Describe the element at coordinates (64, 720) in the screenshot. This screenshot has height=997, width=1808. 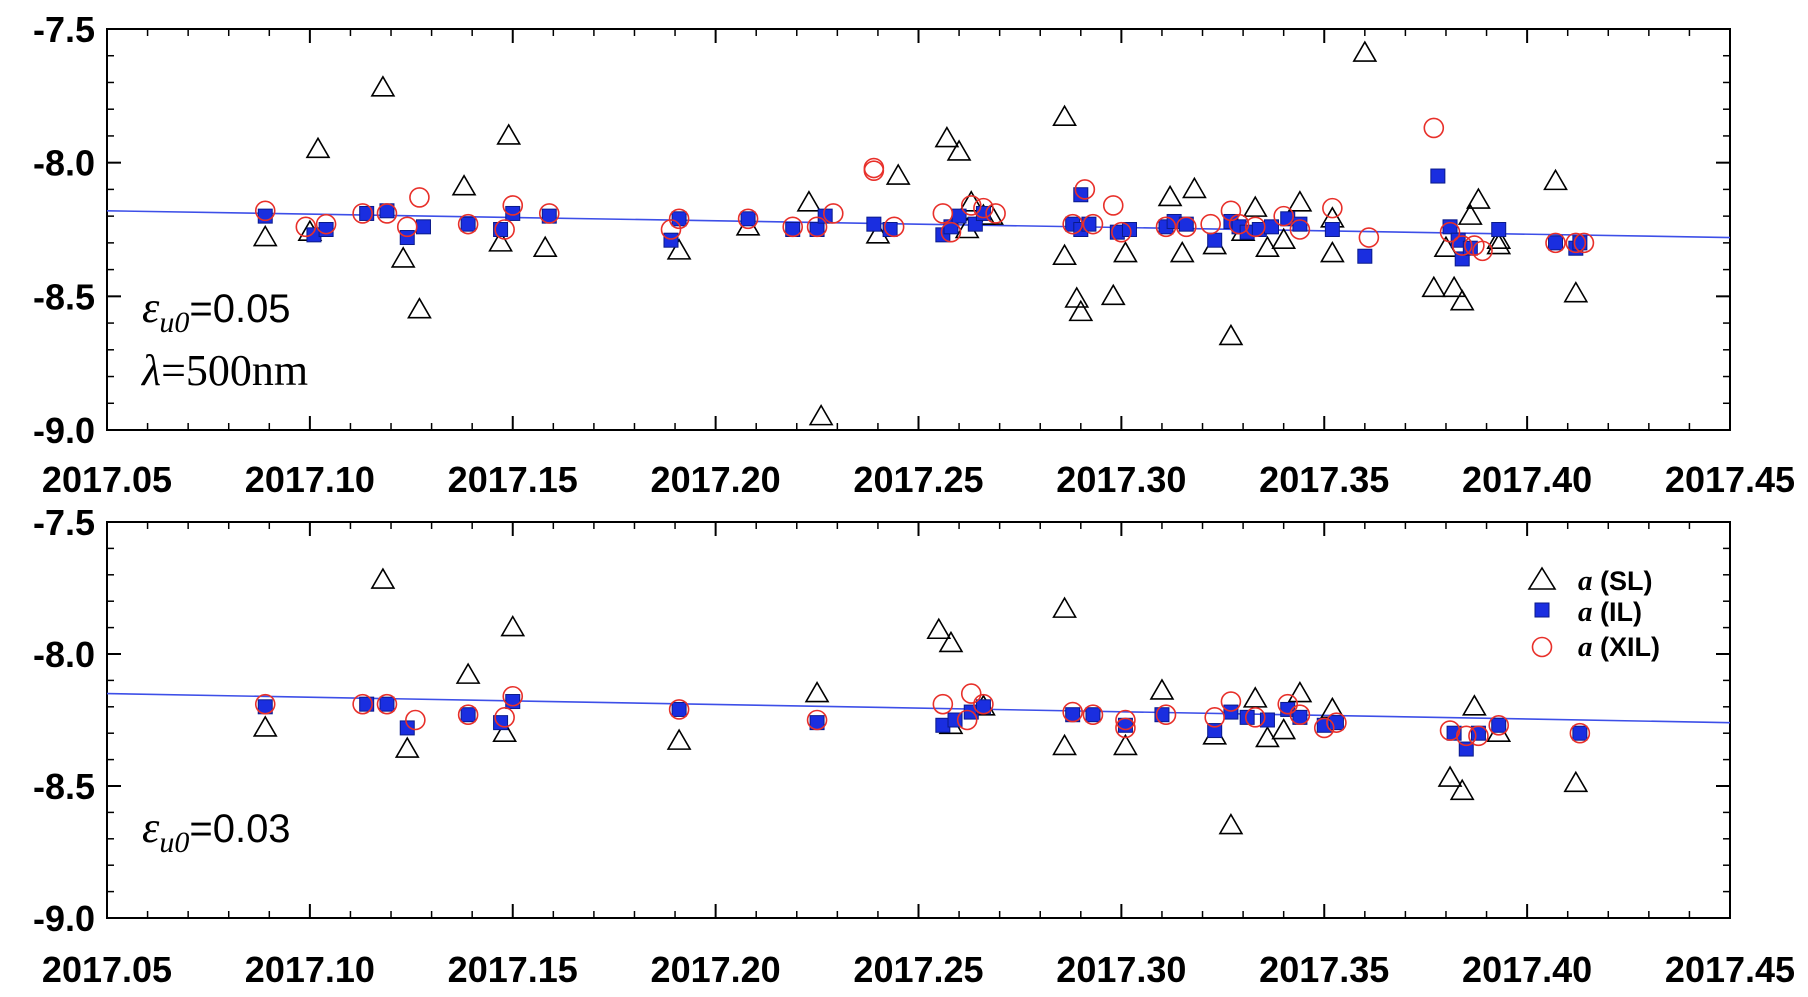
I see `y-tick-labels-bottom: -7.5 -8.0 -8.5 -9.0` at that location.